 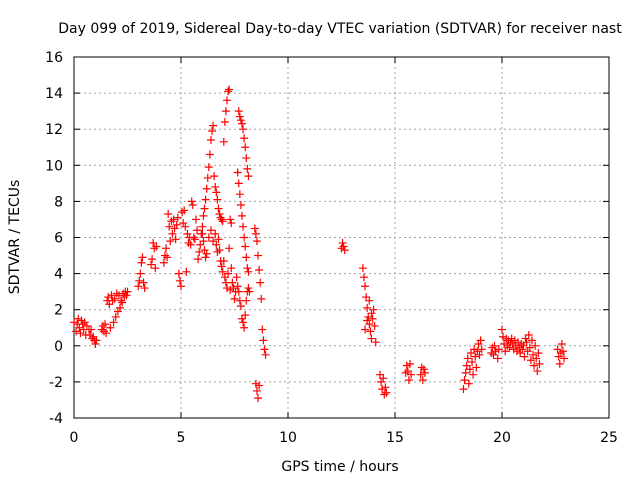 What do you see at coordinates (54, 166) in the screenshot?
I see `y-tick-label: 10` at bounding box center [54, 166].